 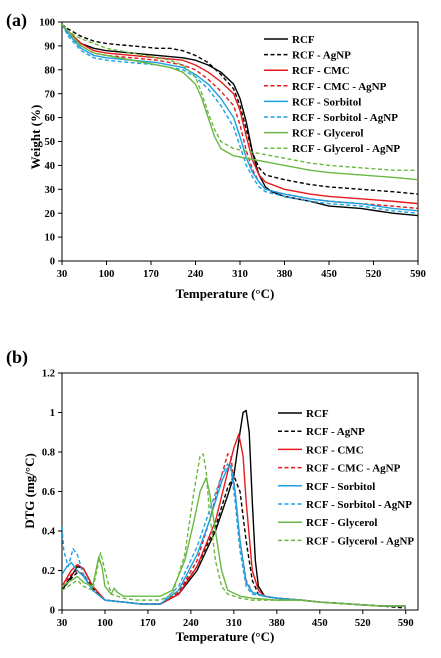 What do you see at coordinates (285, 274) in the screenshot?
I see `panel-a-x-tick-label: 380` at bounding box center [285, 274].